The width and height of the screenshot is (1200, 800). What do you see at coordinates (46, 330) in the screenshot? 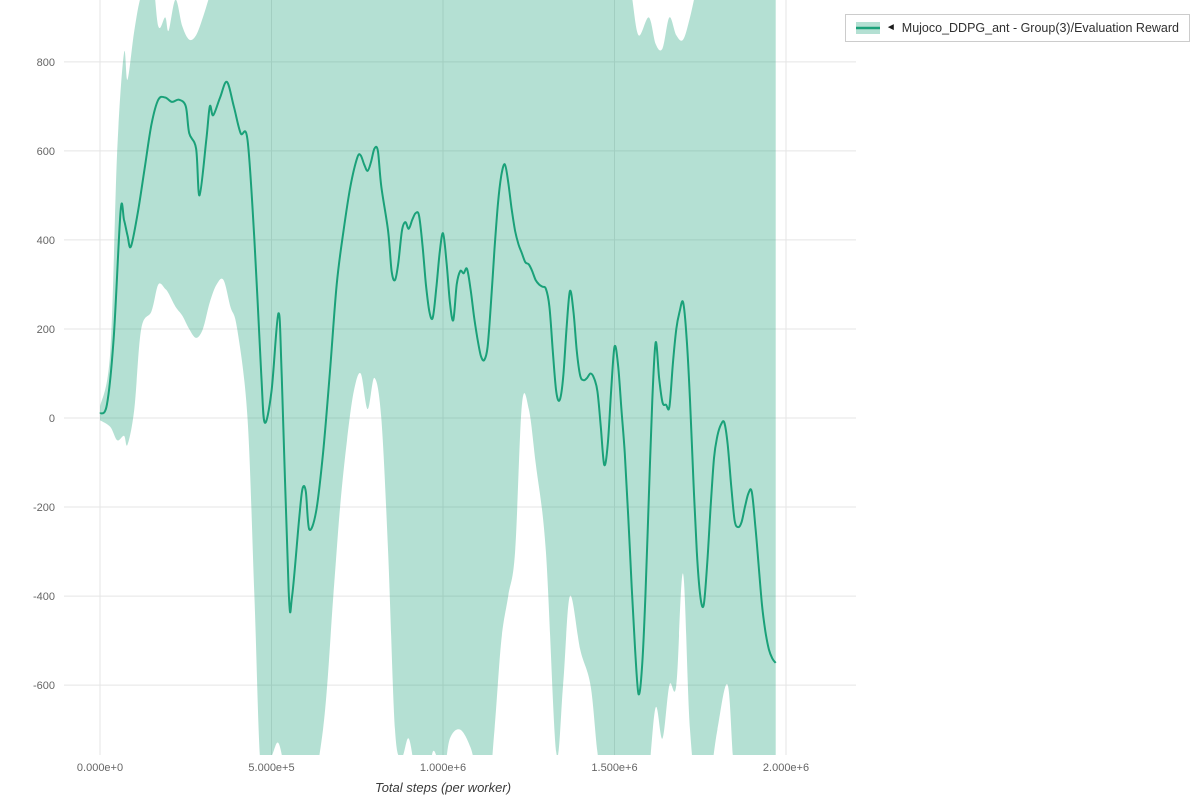
I see `y-tick-label: 200` at bounding box center [46, 330].